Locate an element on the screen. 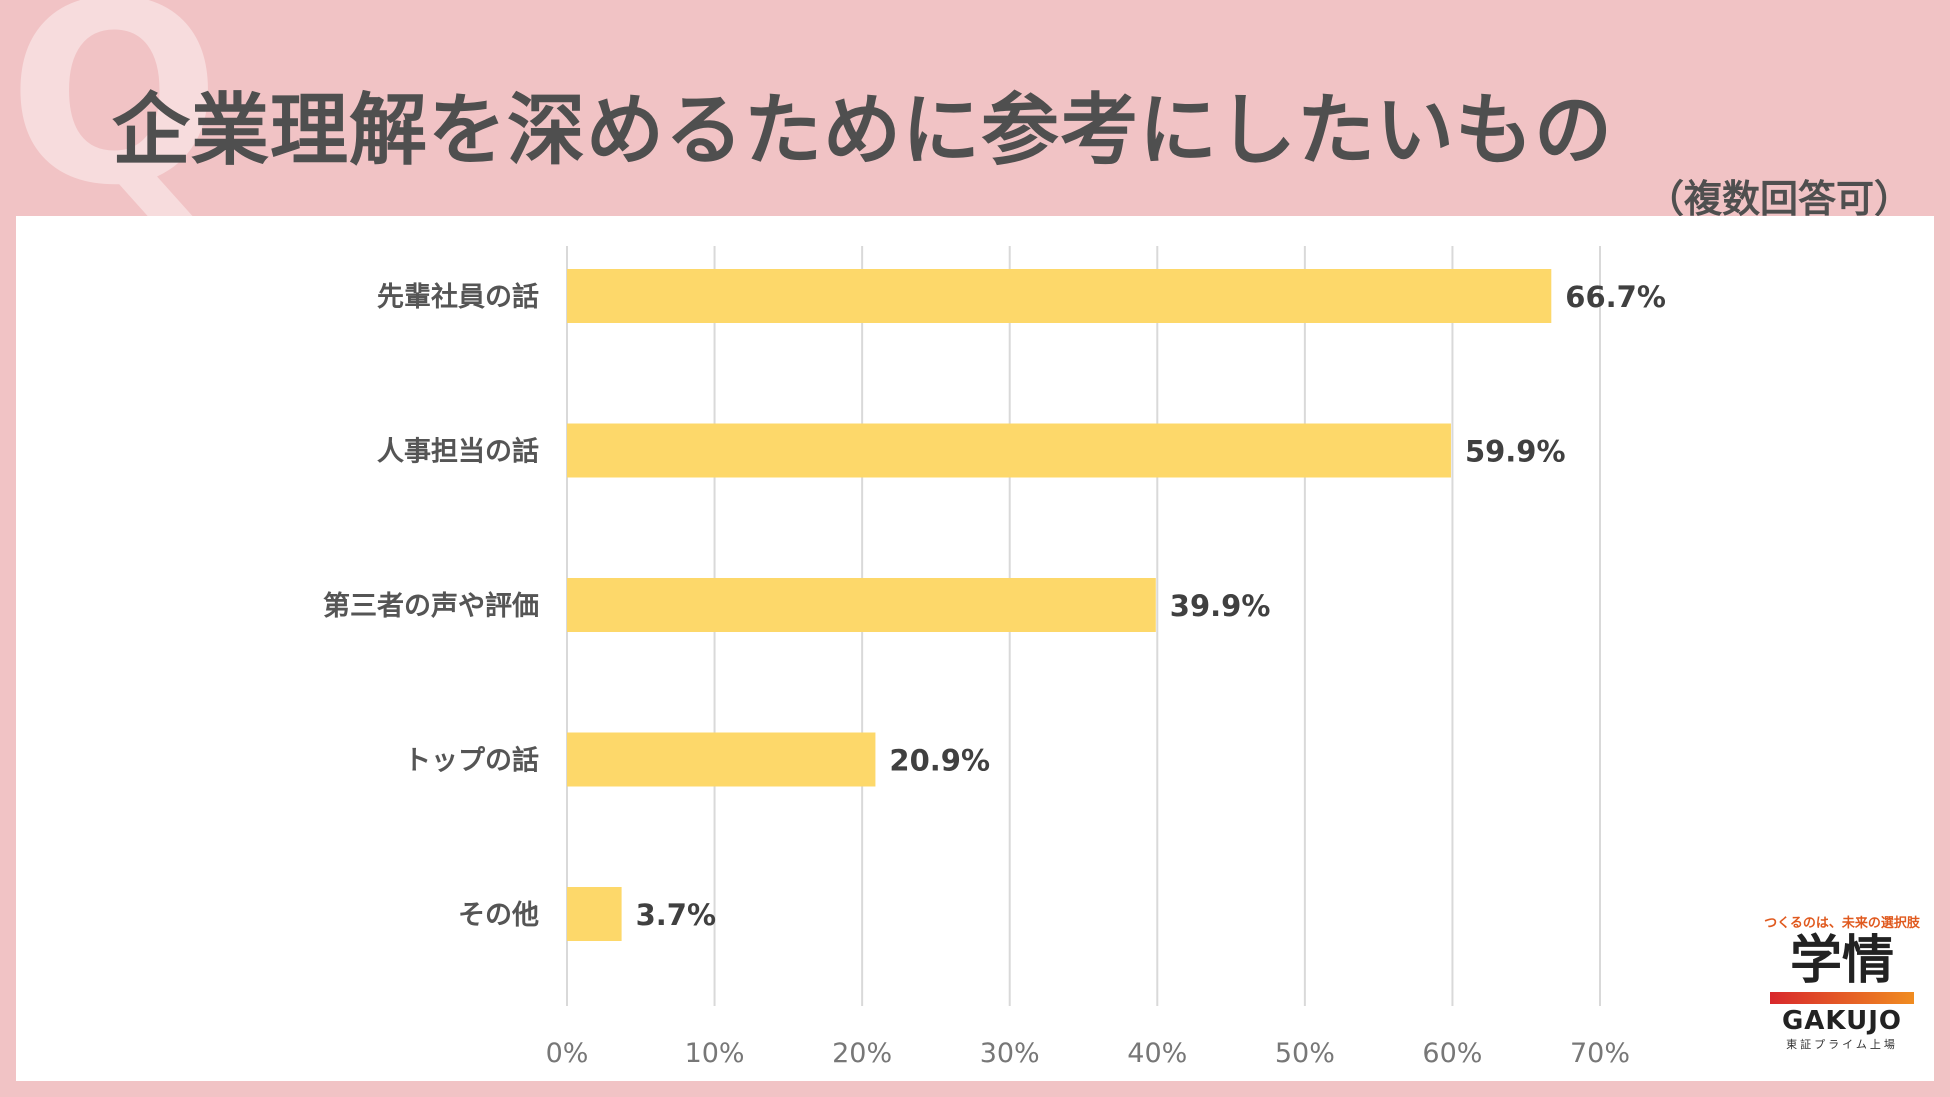  x-tick-label: 70% is located at coordinates (1600, 1053).